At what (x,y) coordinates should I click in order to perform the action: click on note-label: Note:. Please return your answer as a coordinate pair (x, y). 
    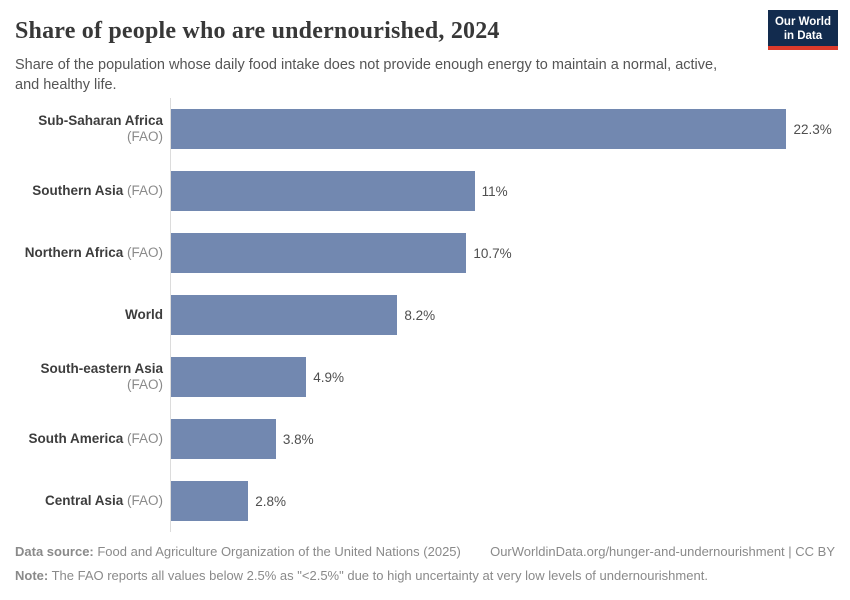
    Looking at the image, I should click on (32, 575).